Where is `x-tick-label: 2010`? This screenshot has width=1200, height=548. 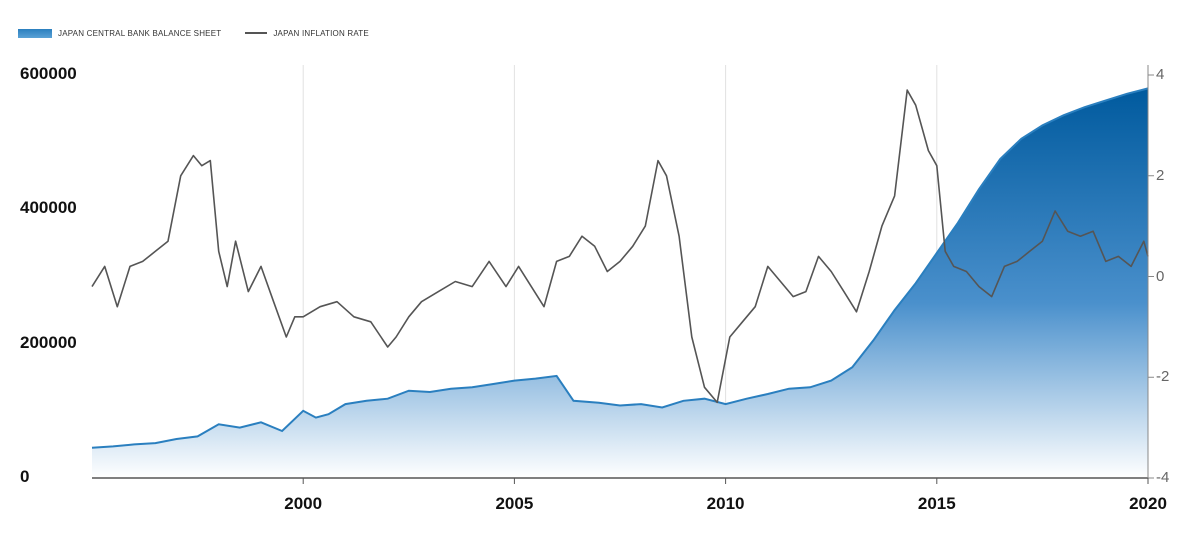
x-tick-label: 2010 is located at coordinates (725, 503).